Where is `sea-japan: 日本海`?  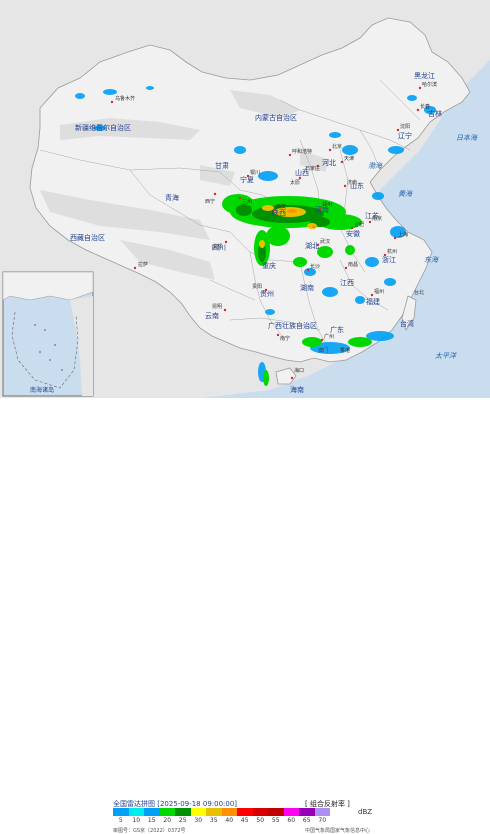
sea-japan: 日本海 is located at coordinates (467, 138).